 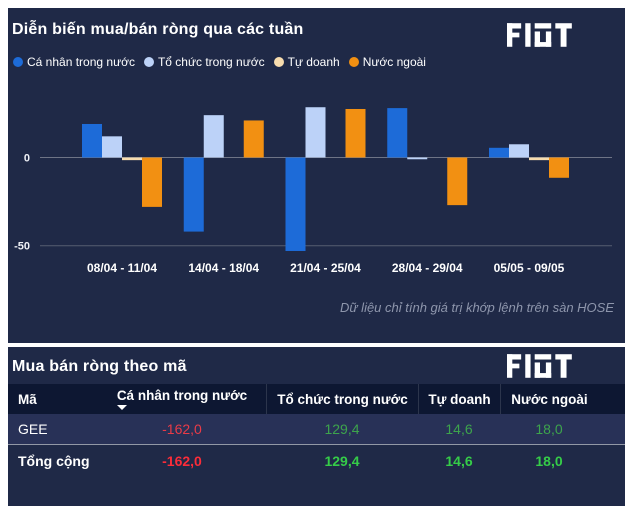 I want to click on legend-item-1: Tổ chức trong nước, so click(x=204, y=62).